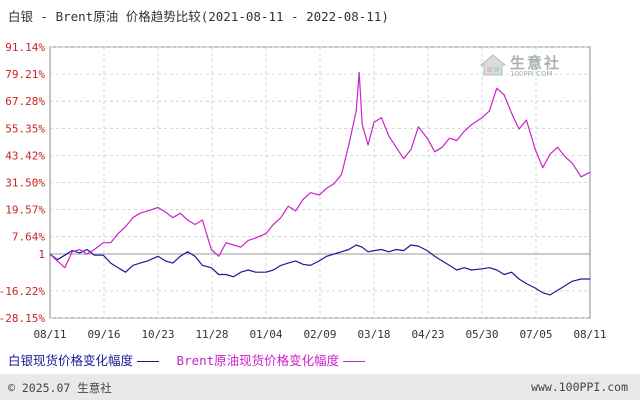  What do you see at coordinates (22, 318) in the screenshot?
I see `y-tick-label: -28.15%` at bounding box center [22, 318].